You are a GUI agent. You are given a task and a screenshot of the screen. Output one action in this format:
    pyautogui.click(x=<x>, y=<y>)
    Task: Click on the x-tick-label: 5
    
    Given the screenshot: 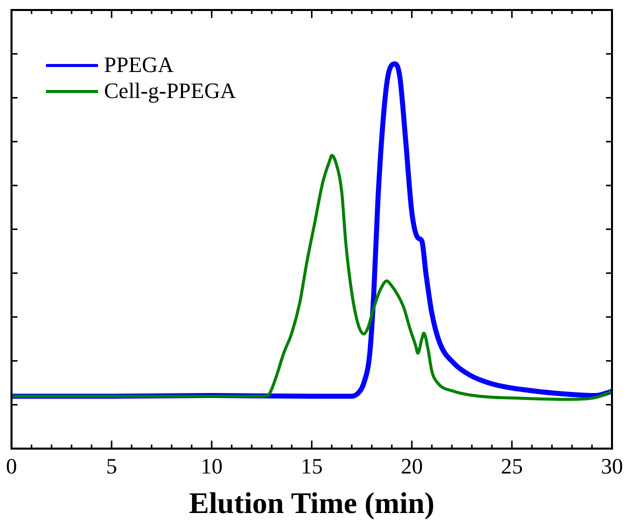 What is the action you would take?
    pyautogui.click(x=112, y=466)
    